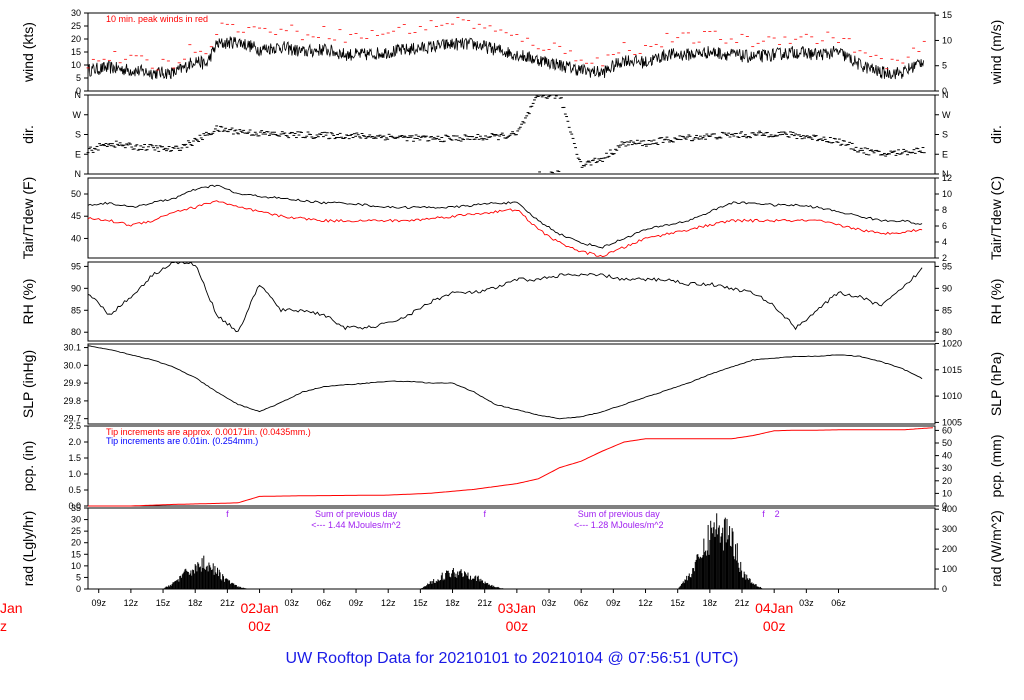 The width and height of the screenshot is (1024, 700). I want to click on slp-ytick-label-left: 30.0, so click(72, 365).